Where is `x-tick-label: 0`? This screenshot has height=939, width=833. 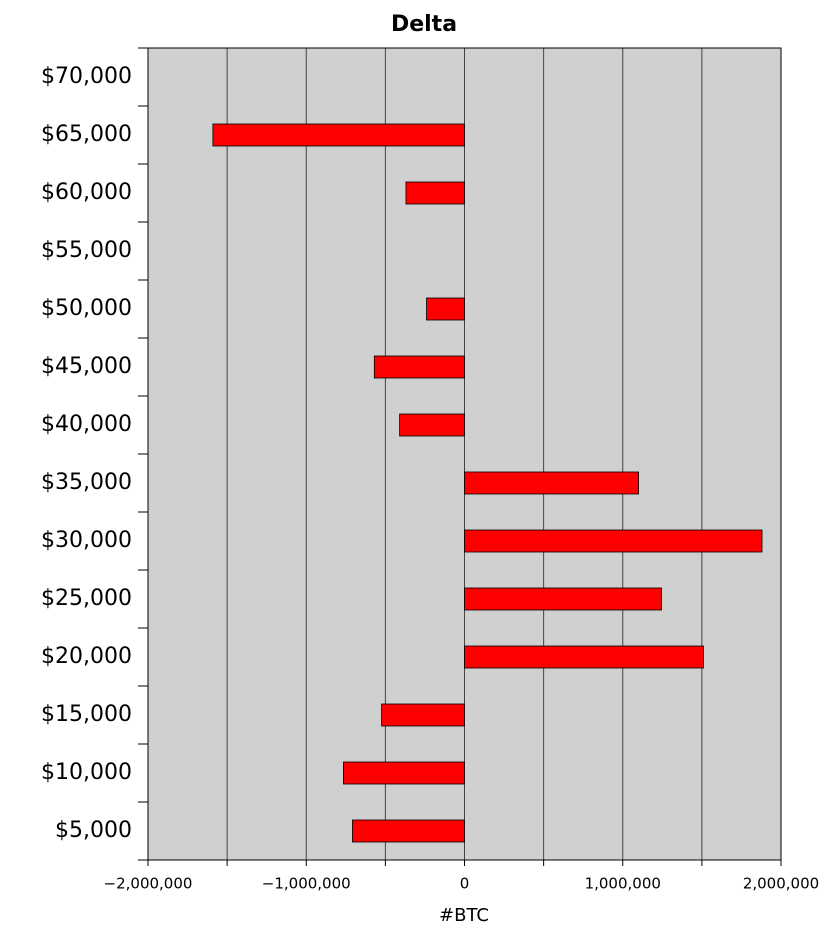 x-tick-label: 0 is located at coordinates (465, 884).